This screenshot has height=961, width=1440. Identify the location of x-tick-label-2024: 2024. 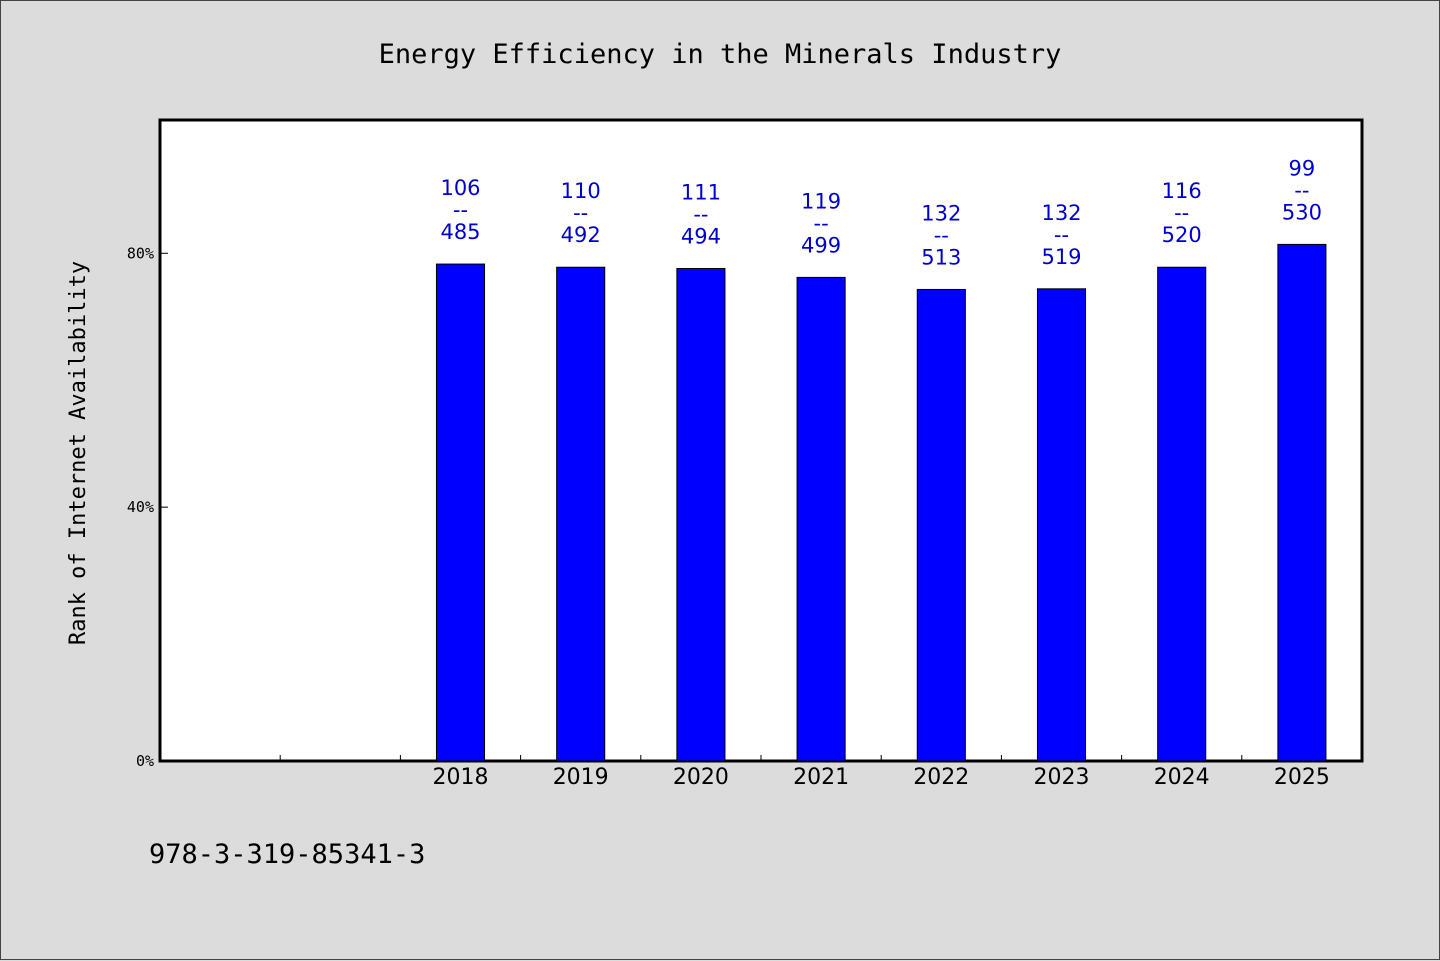
(1182, 777).